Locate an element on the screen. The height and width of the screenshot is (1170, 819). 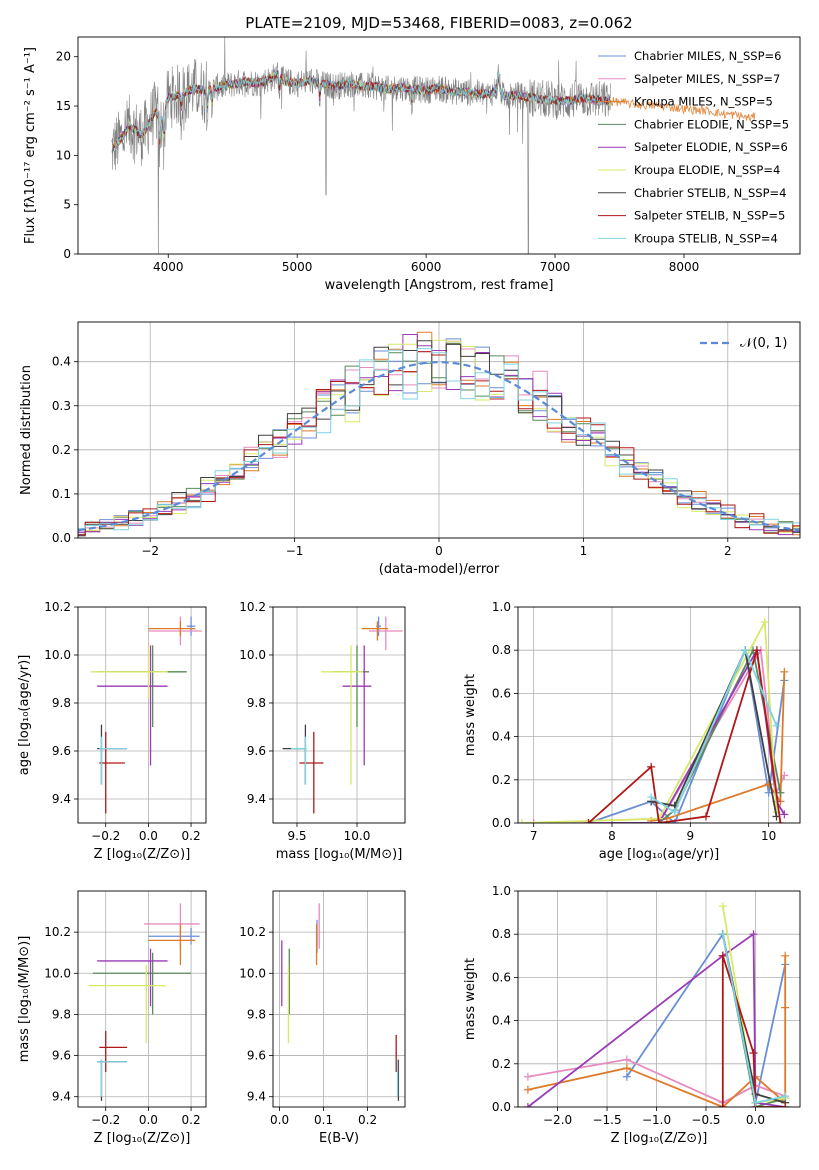
gaussian-curve is located at coordinates (439, 446).